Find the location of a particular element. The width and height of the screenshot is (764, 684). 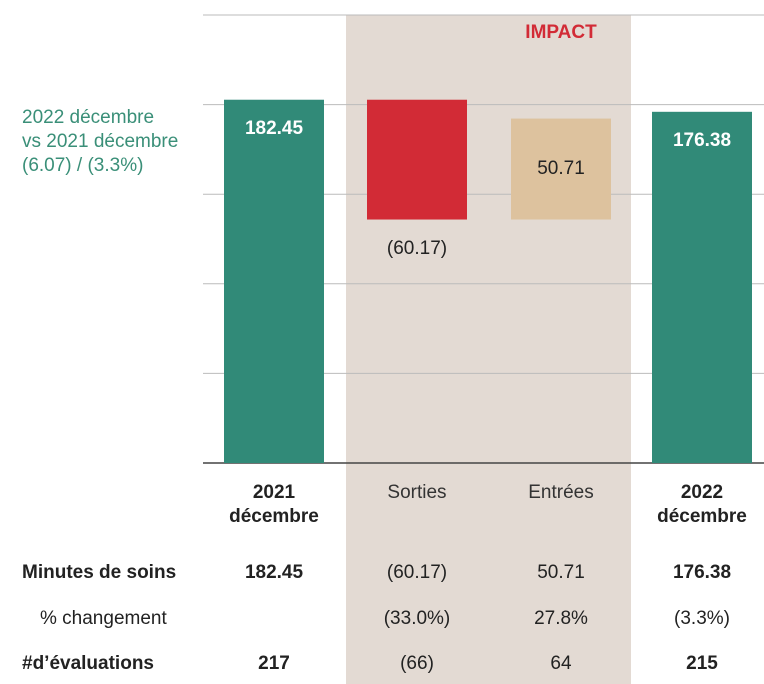

annotation: (6.07) / (3.3%) is located at coordinates (83, 165).